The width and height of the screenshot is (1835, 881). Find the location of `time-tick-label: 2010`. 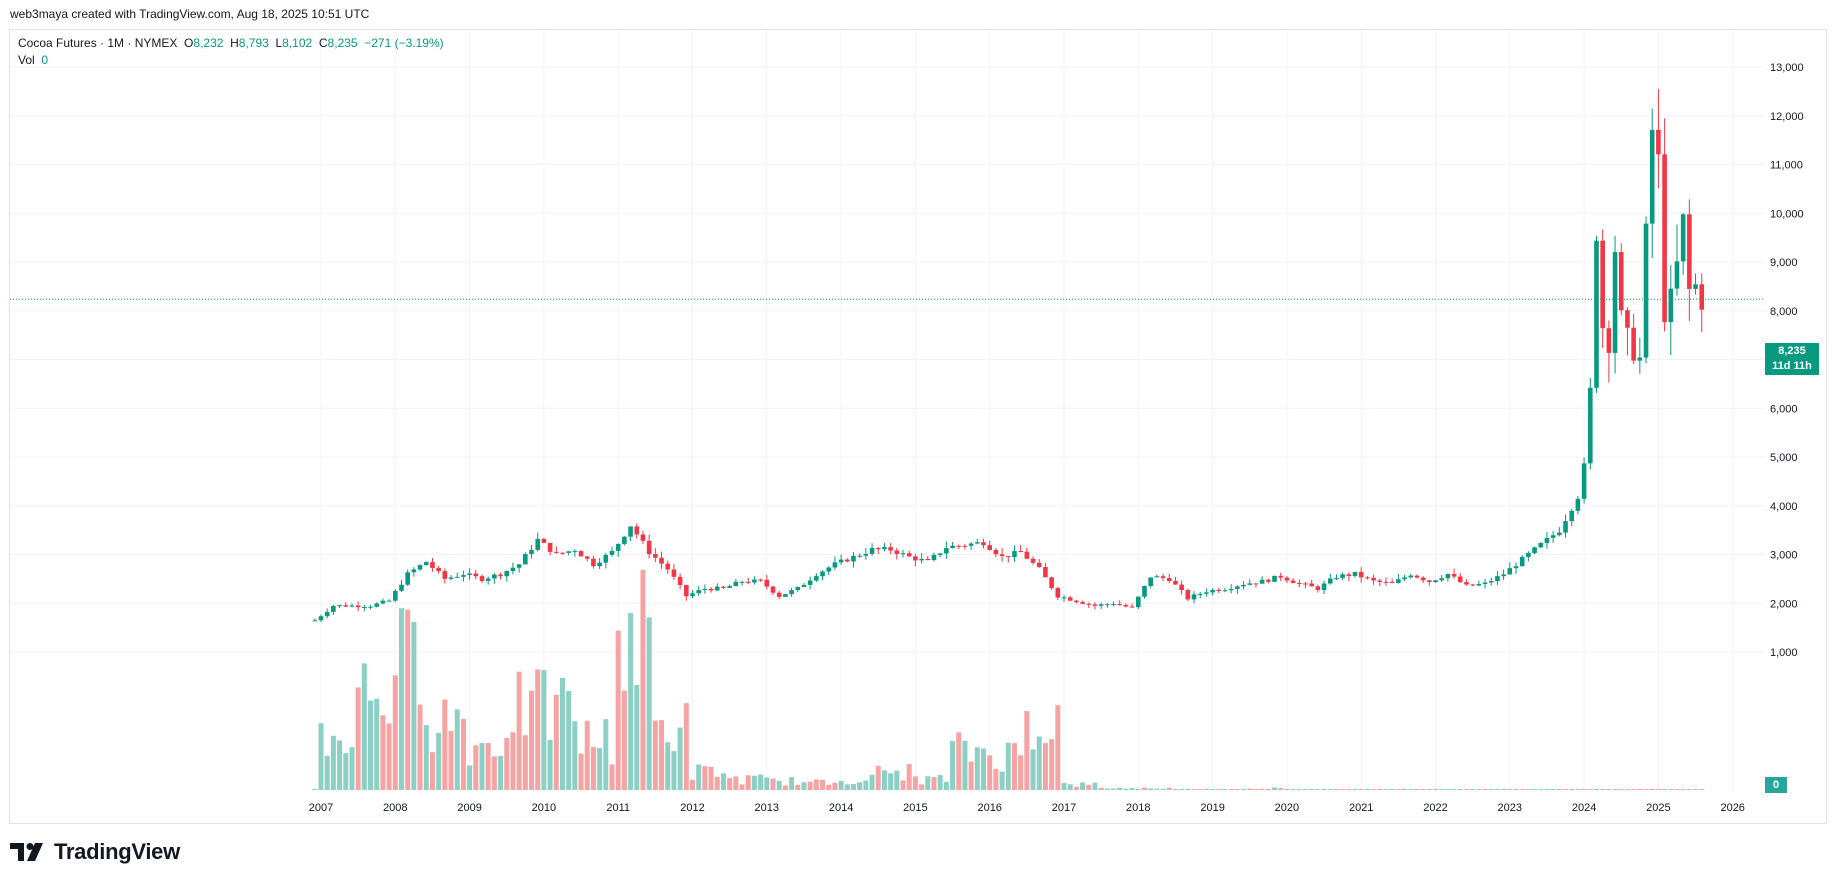

time-tick-label: 2010 is located at coordinates (544, 808).